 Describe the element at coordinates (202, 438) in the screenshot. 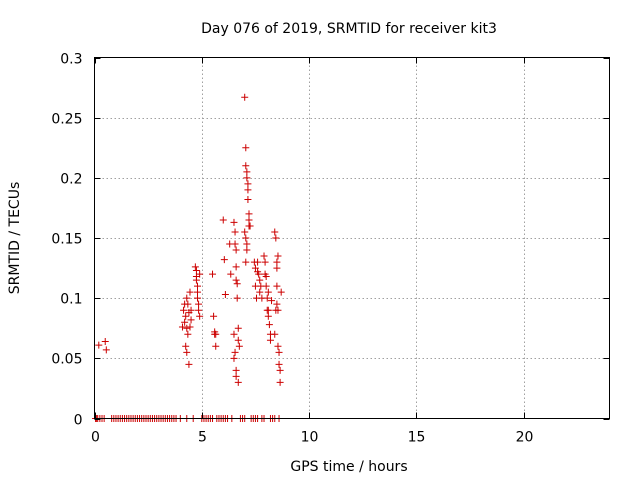

I see `x-tick-label: 5` at that location.